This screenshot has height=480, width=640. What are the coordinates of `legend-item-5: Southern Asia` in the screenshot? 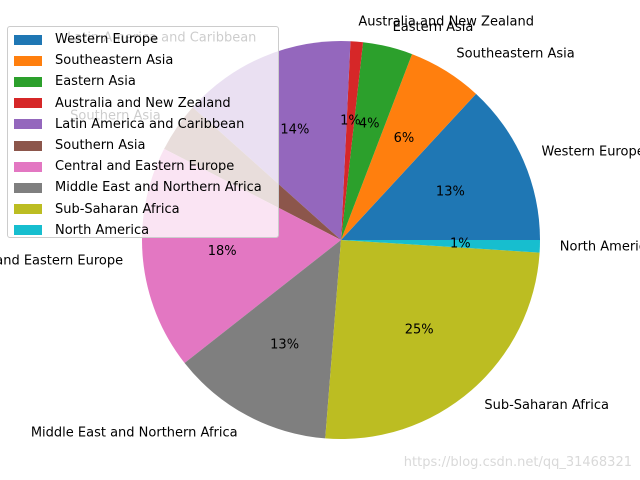 It's located at (146, 145).